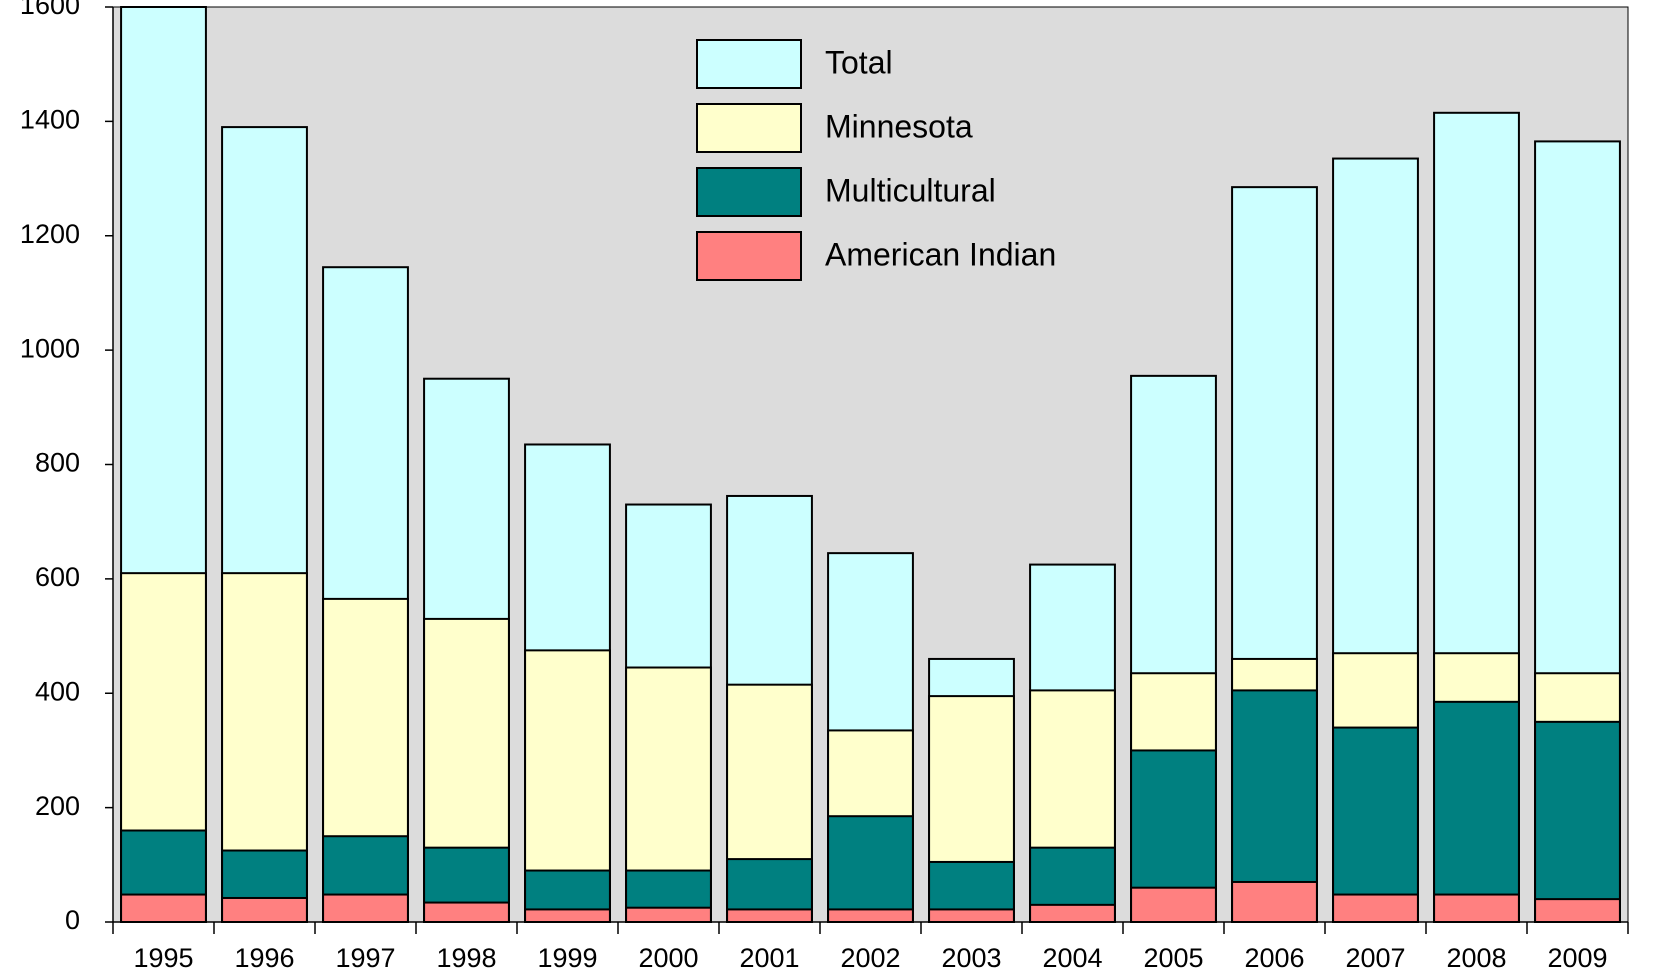 The height and width of the screenshot is (977, 1663). Describe the element at coordinates (668, 958) in the screenshot. I see `x-tick-label: 2000` at that location.